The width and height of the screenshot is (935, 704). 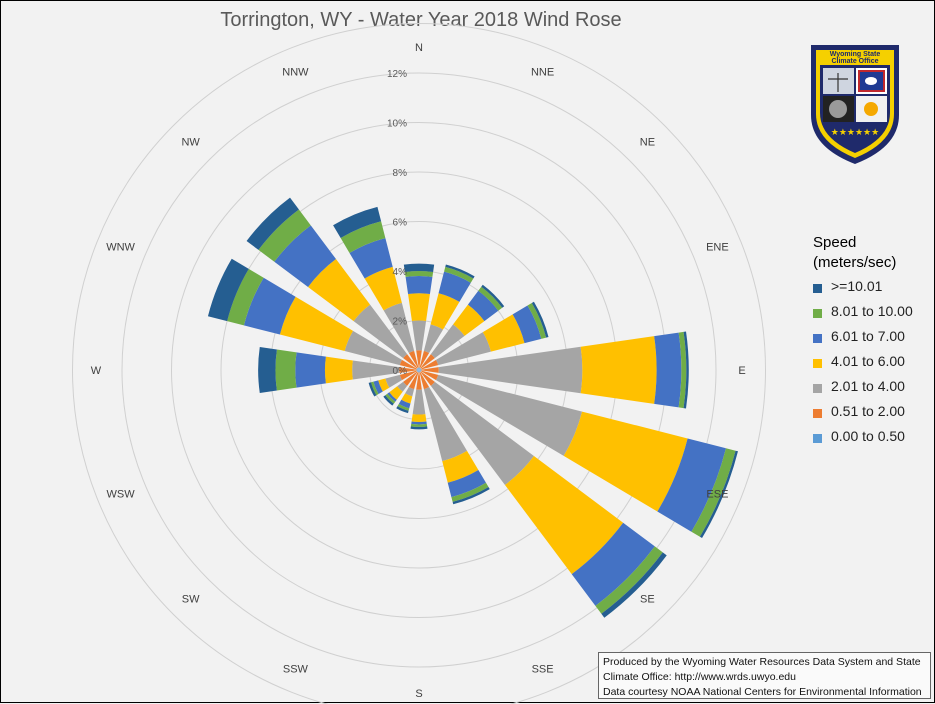 What do you see at coordinates (872, 263) in the screenshot?
I see `legend-title-line2: (meters/sec)` at bounding box center [872, 263].